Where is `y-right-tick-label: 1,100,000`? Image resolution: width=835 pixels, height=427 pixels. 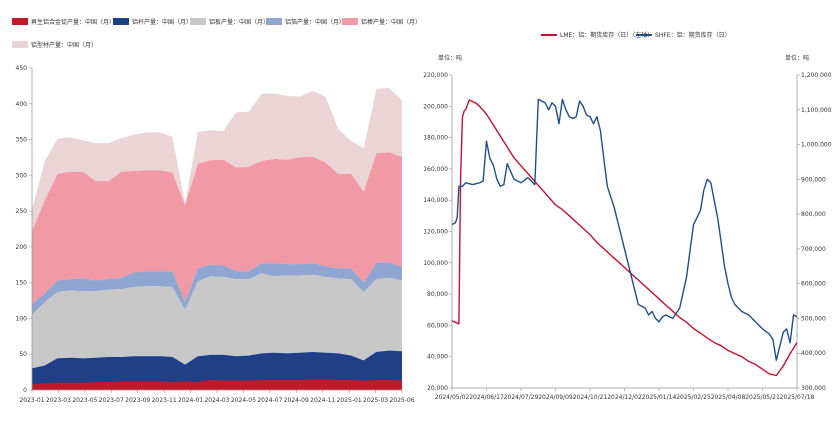 y-right-tick-label: 1,100,000 is located at coordinates (816, 110).